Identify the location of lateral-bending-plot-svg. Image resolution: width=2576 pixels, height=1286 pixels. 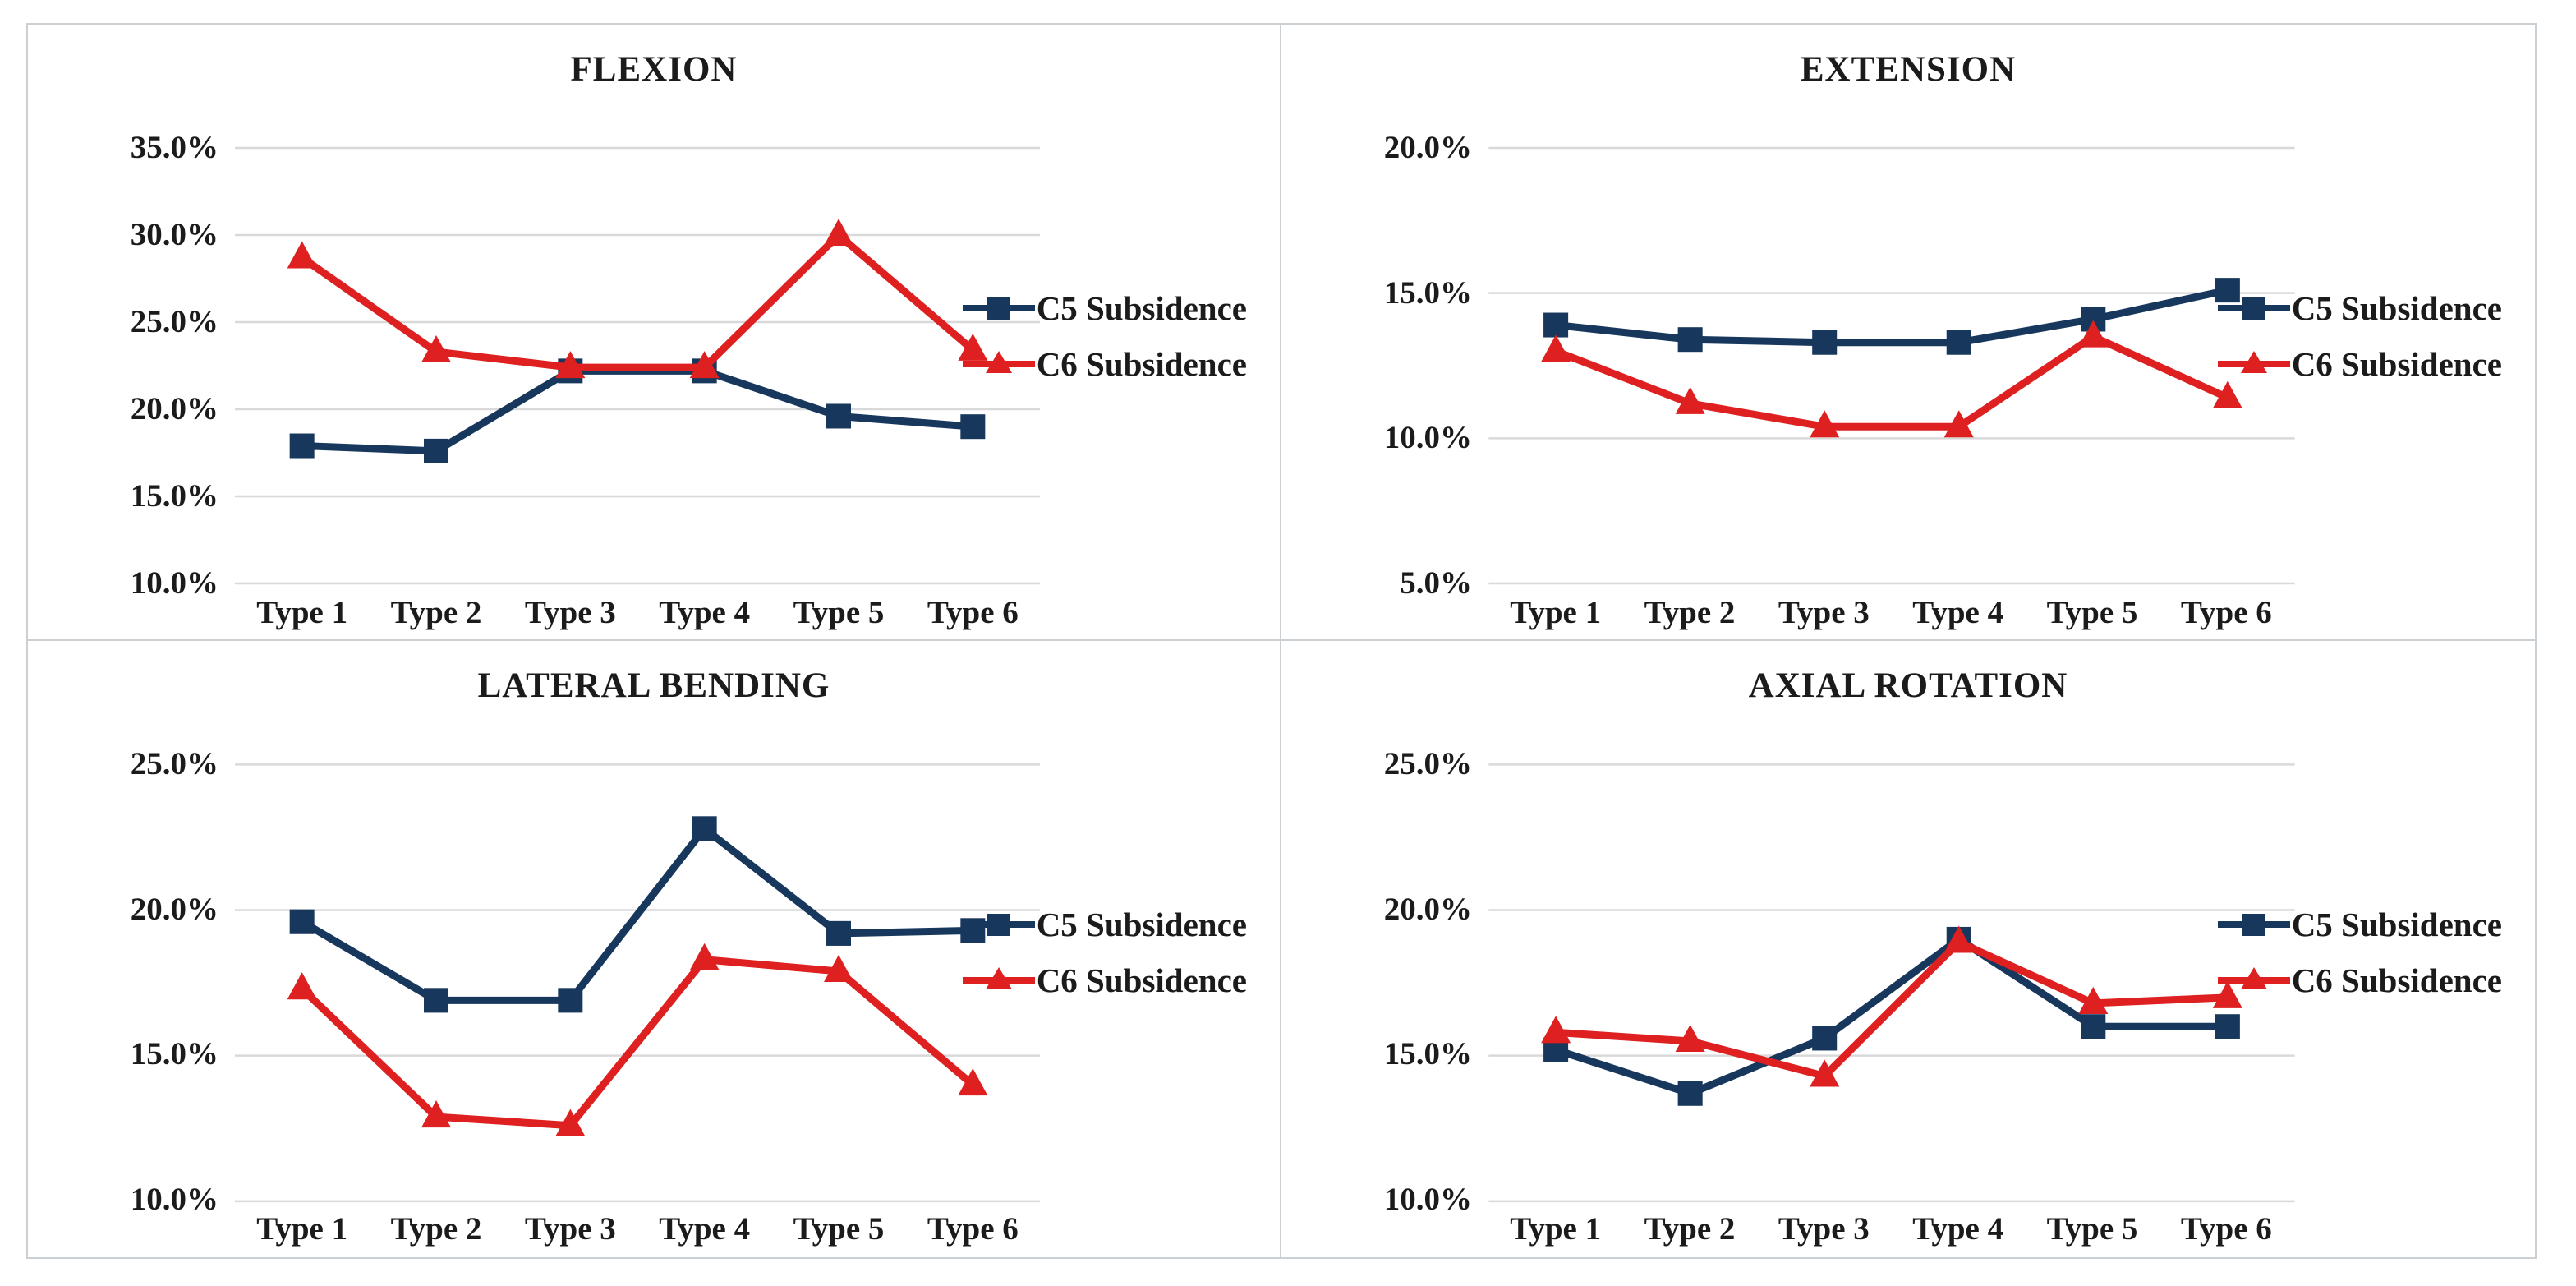
(637, 983).